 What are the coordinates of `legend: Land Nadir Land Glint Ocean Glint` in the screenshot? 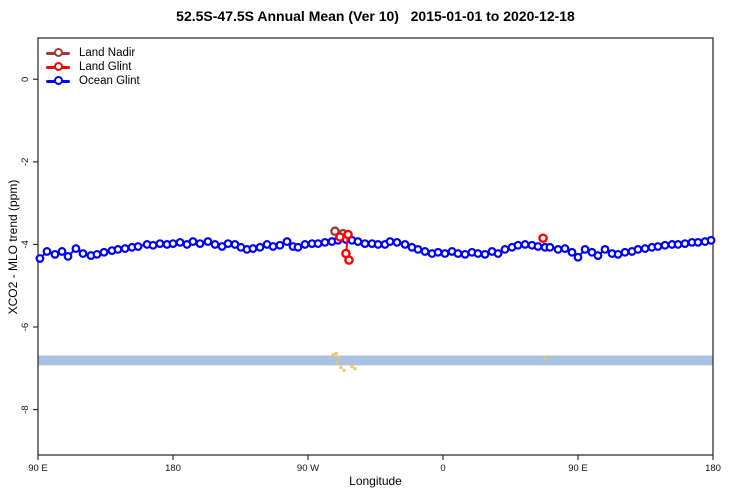 It's located at (93, 67).